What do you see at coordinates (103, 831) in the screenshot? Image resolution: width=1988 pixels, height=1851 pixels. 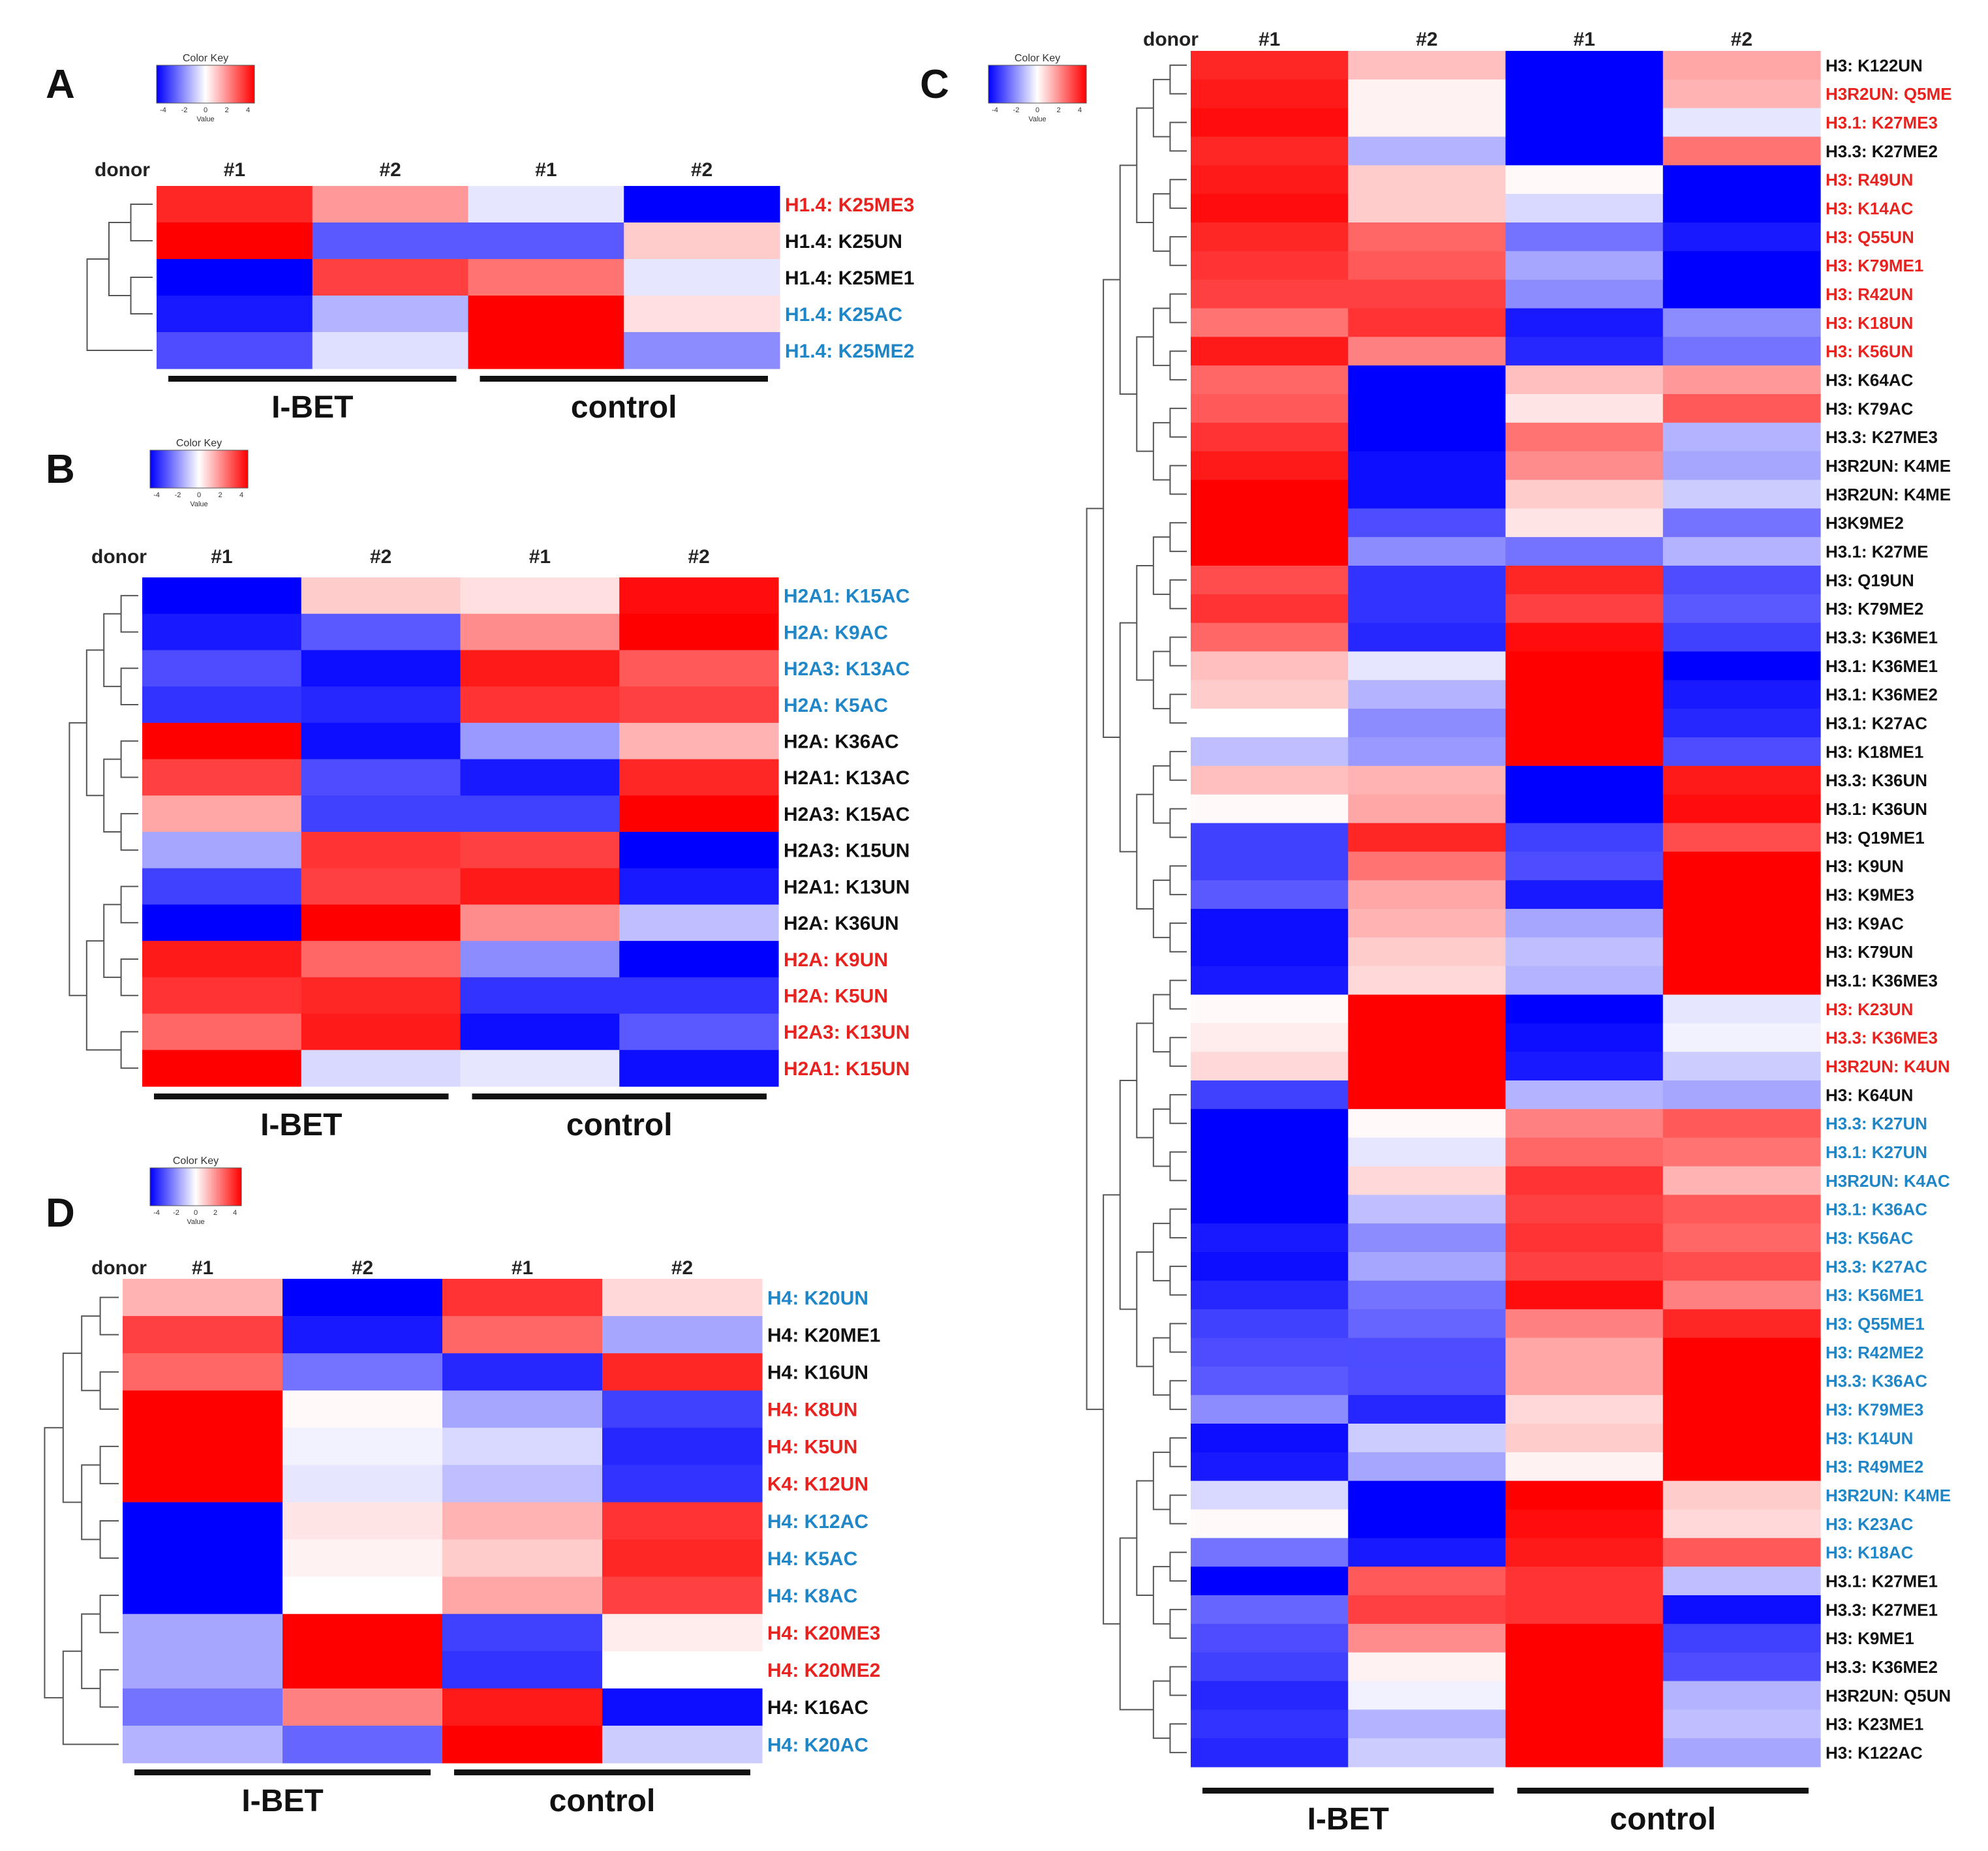 I see `dendrogram` at bounding box center [103, 831].